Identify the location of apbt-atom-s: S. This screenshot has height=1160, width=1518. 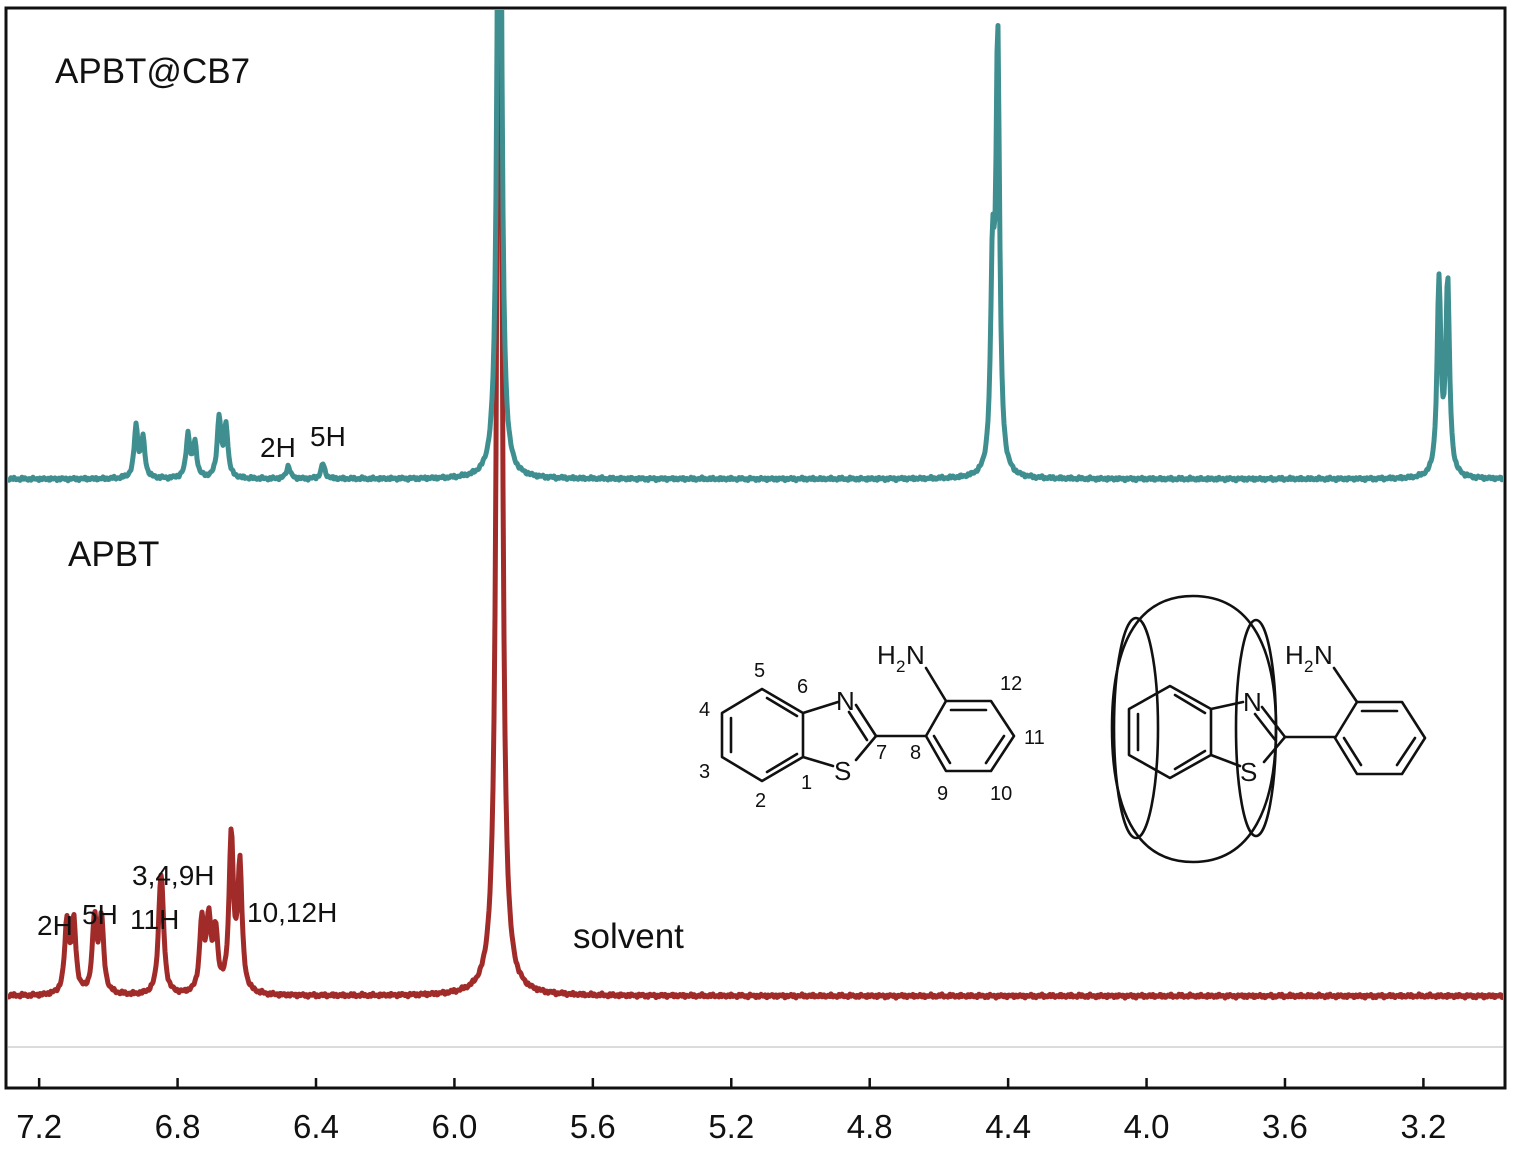
(842, 771).